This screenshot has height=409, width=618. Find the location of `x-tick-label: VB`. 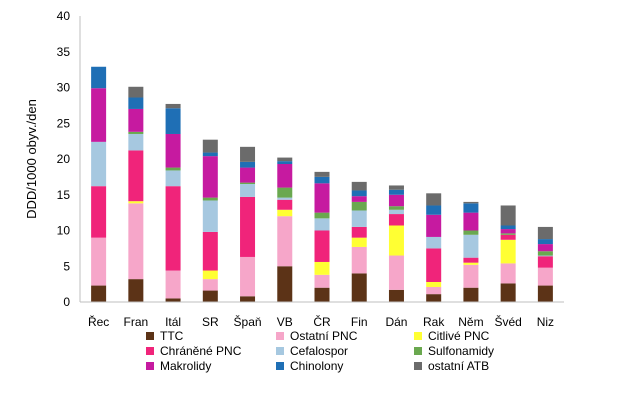

x-tick-label: VB is located at coordinates (285, 322).